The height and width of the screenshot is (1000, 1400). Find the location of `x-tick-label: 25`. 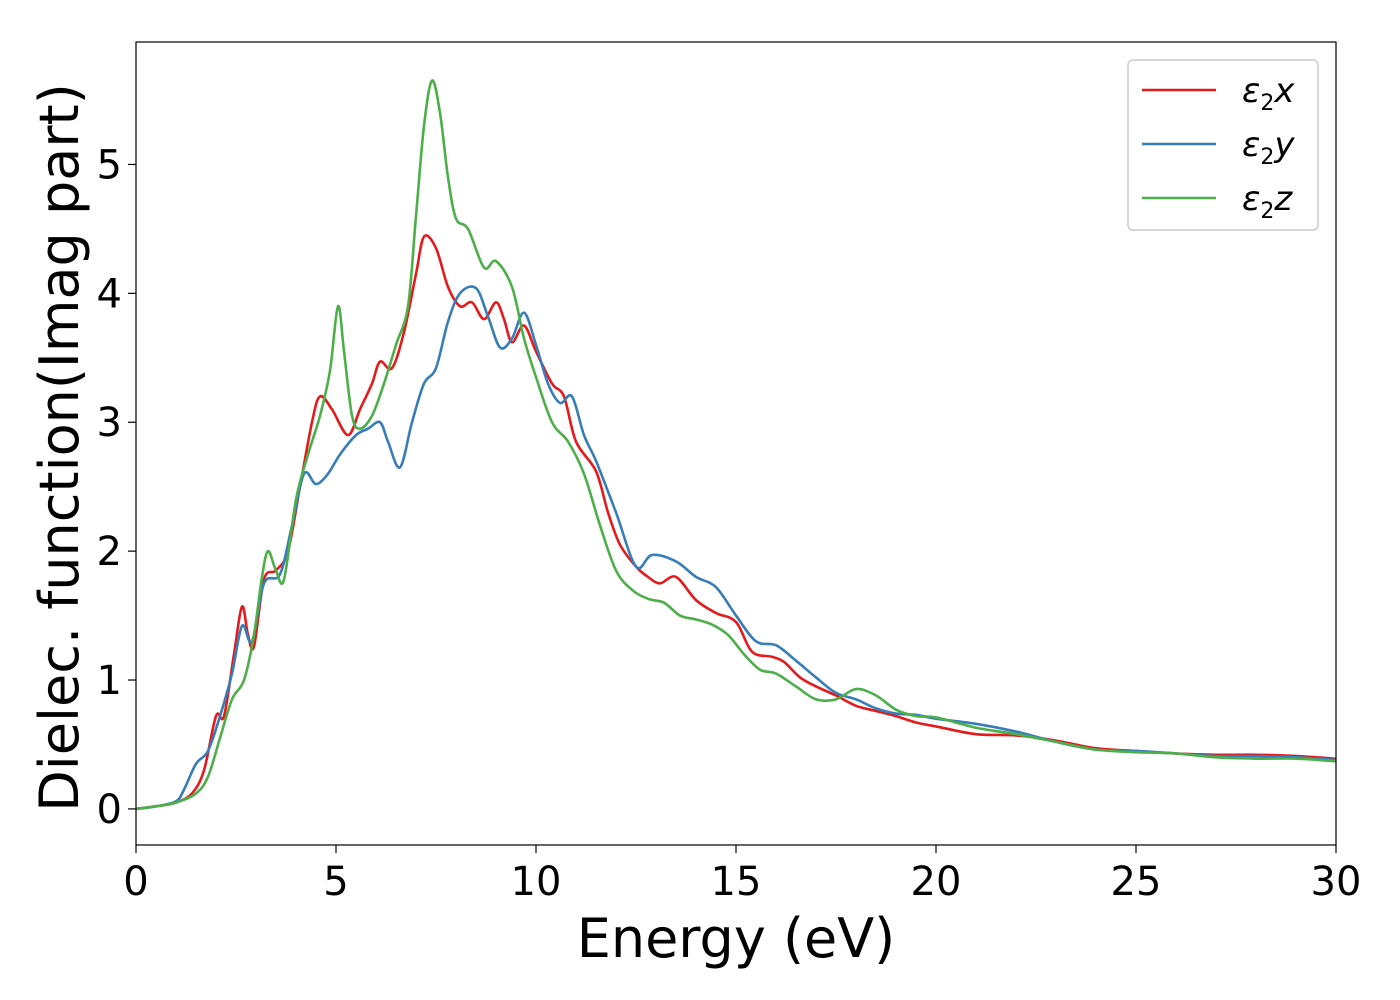

x-tick-label: 25 is located at coordinates (1136, 882).